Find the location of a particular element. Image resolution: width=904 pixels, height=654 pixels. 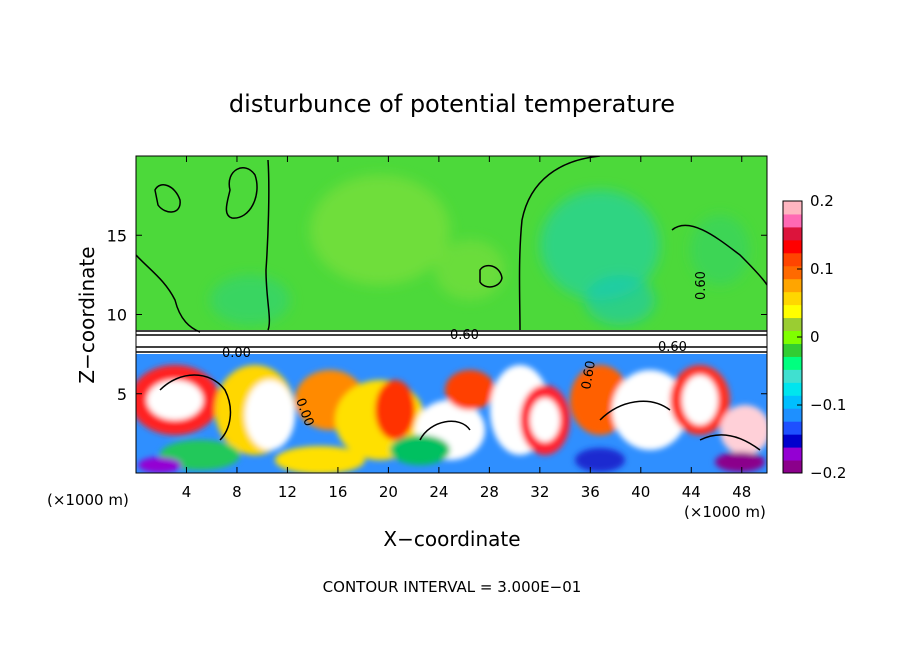

y-tick-label: 15 is located at coordinates (117, 235).